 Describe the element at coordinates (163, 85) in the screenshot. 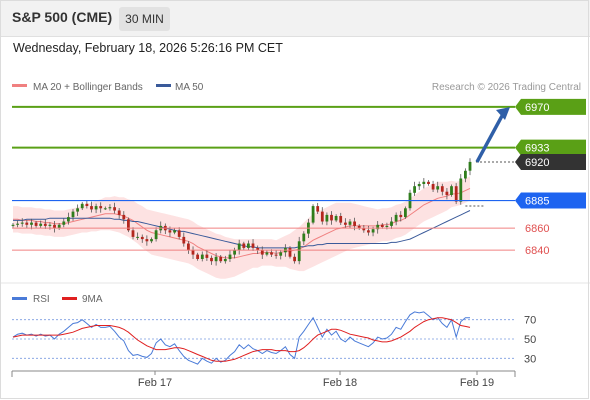

I see `ma50-legend-swatch` at that location.